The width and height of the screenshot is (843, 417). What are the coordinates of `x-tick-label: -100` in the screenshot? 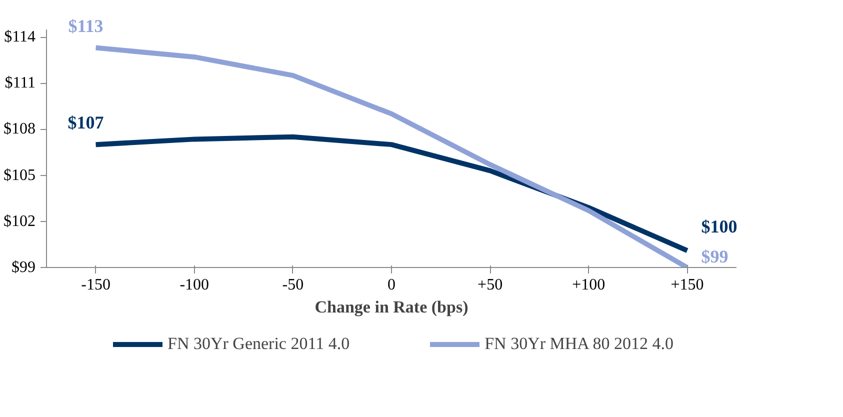 It's located at (195, 285).